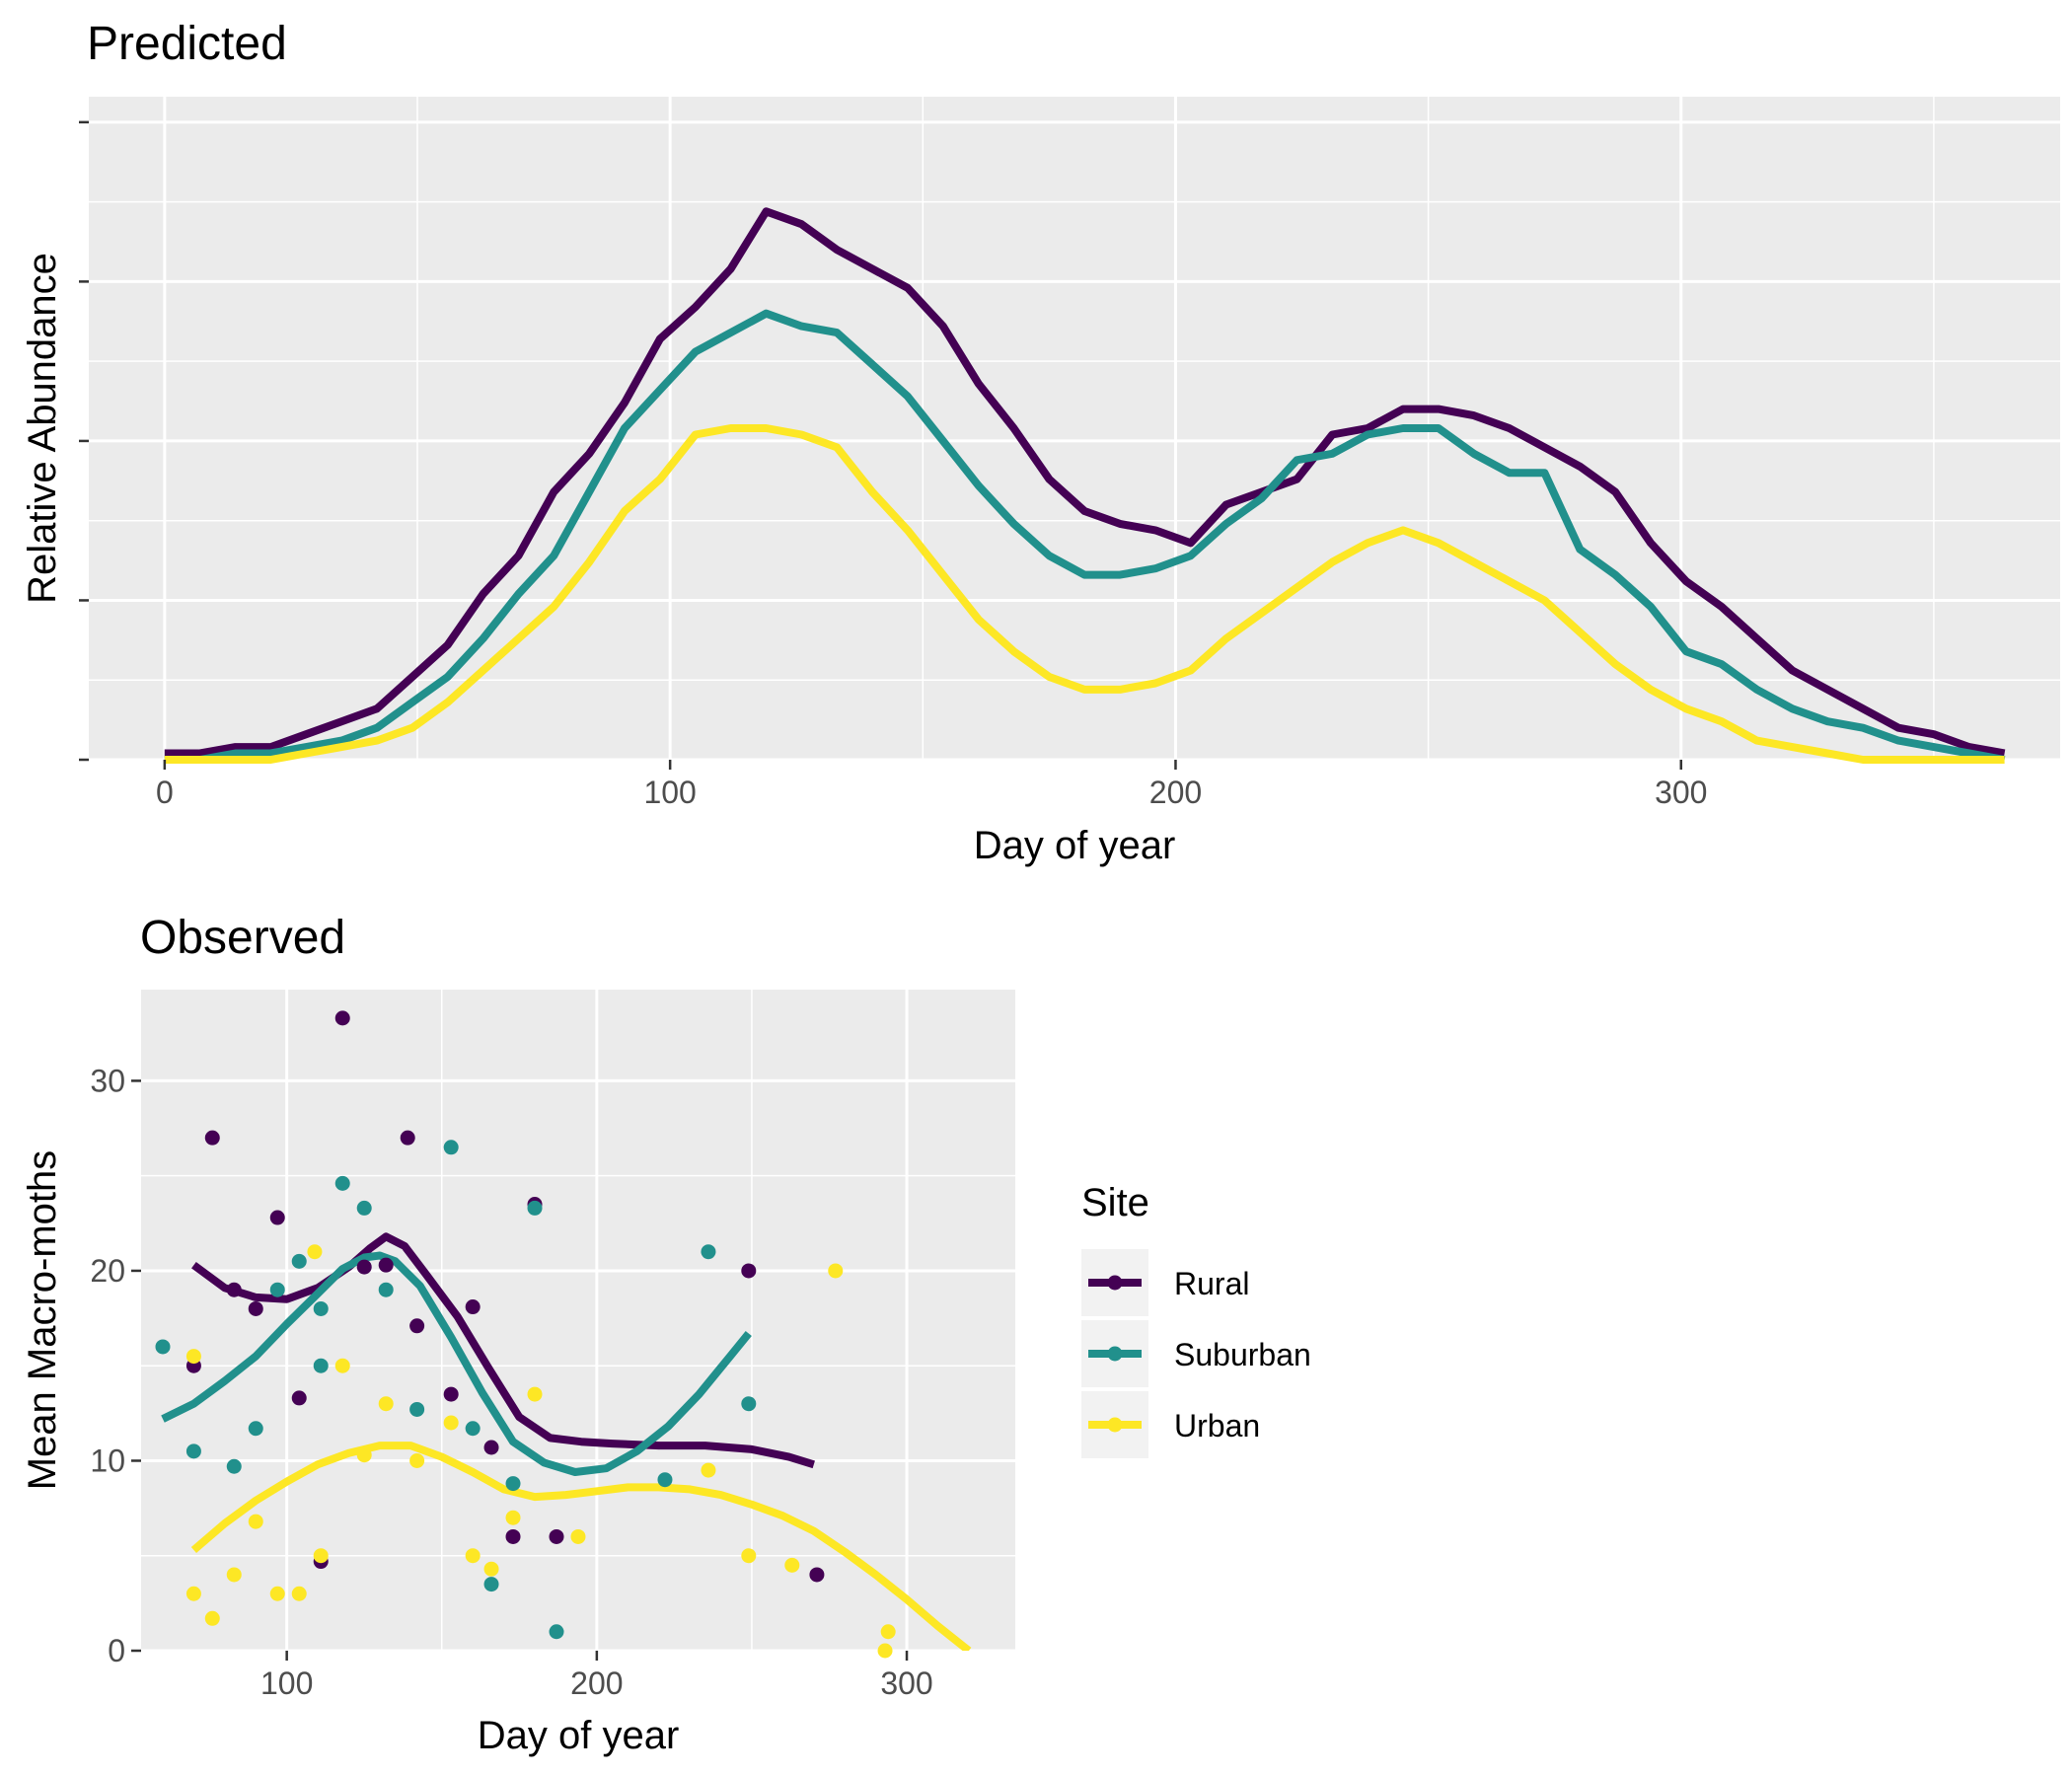 The width and height of the screenshot is (2072, 1776). Describe the element at coordinates (1115, 1354) in the screenshot. I see `legend-key-point-suburban` at that location.